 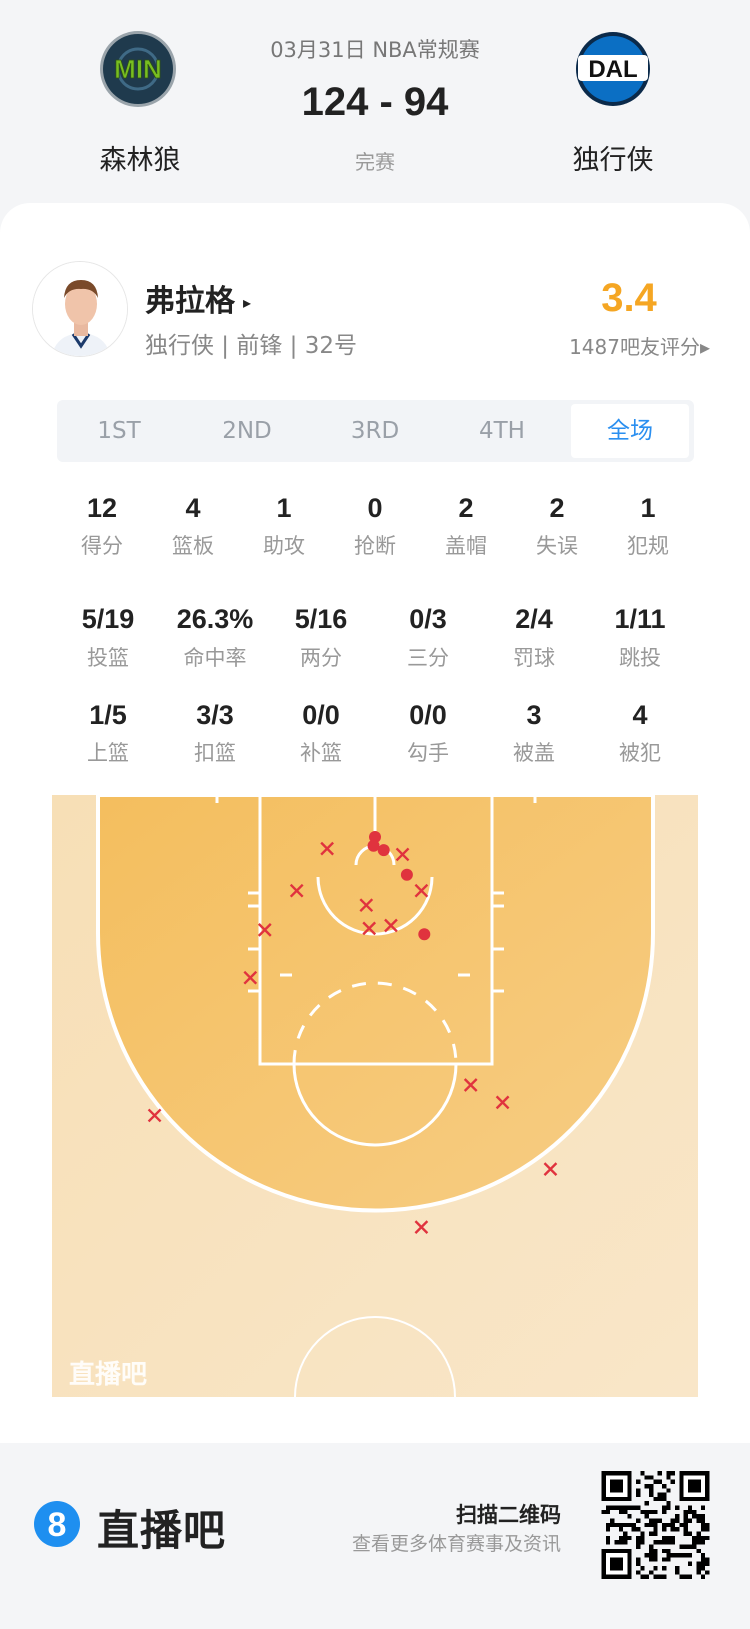 I want to click on qr-subtitle: 查看更多体育赛事及资讯, so click(x=456, y=1544).